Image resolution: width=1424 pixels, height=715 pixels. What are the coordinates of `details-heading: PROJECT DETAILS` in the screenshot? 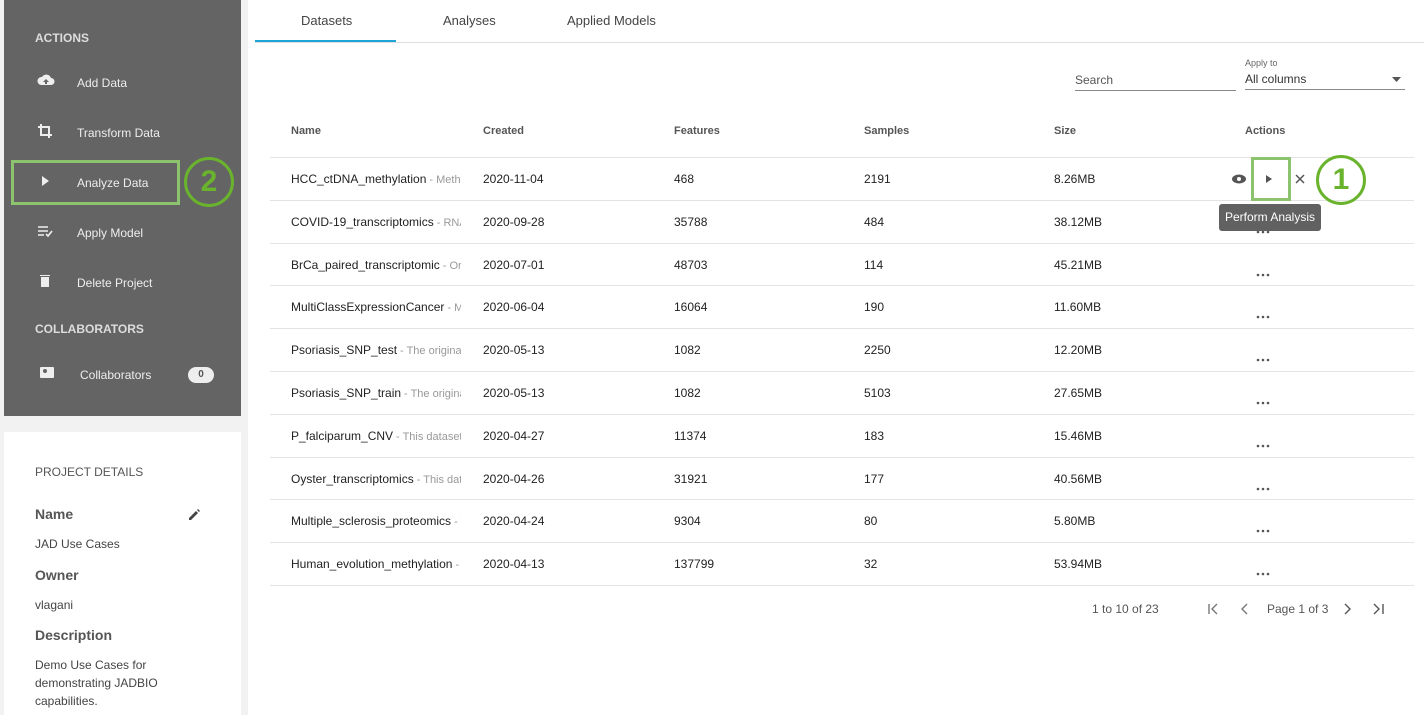 It's located at (89, 472).